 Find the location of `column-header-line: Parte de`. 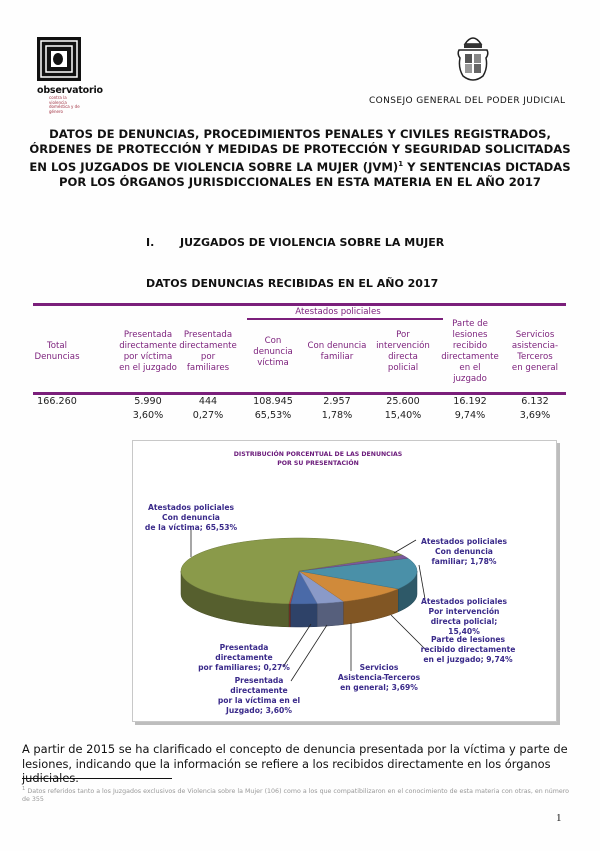

column-header-line: Parte de is located at coordinates (470, 324).